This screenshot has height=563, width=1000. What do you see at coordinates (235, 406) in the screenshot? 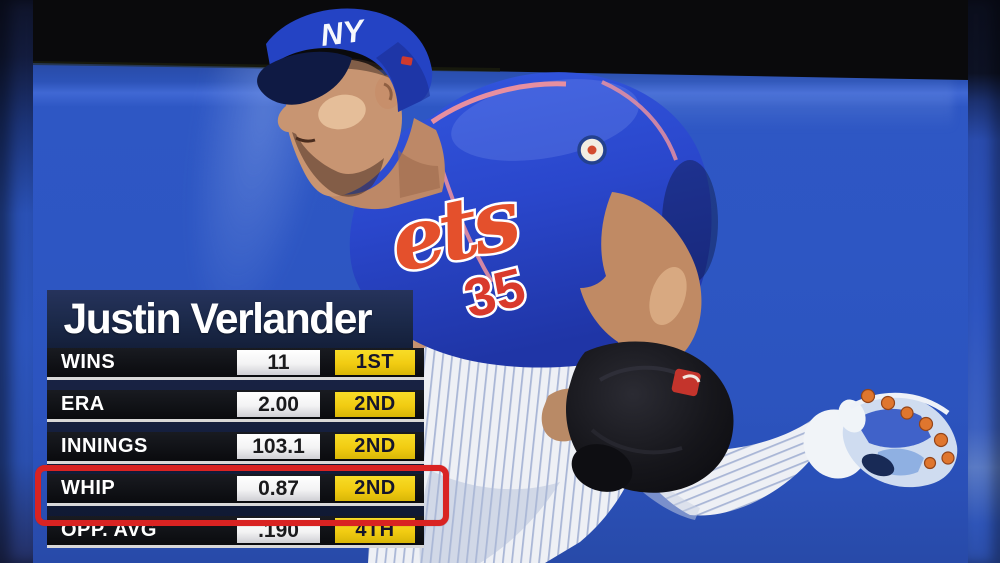
I see `stat-row-era: ERA 2.00 2ND` at bounding box center [235, 406].